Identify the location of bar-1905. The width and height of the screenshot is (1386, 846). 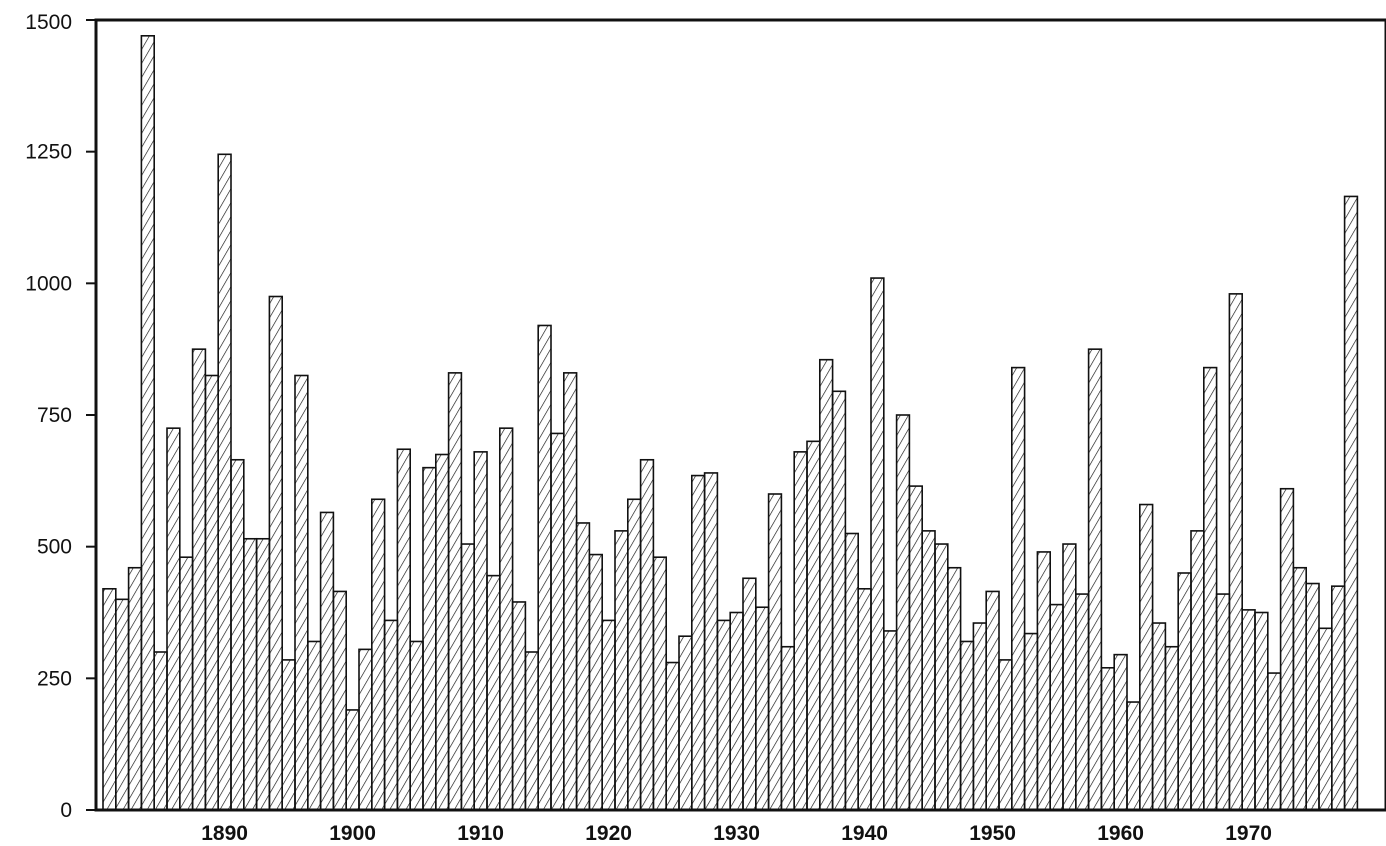
(416, 725).